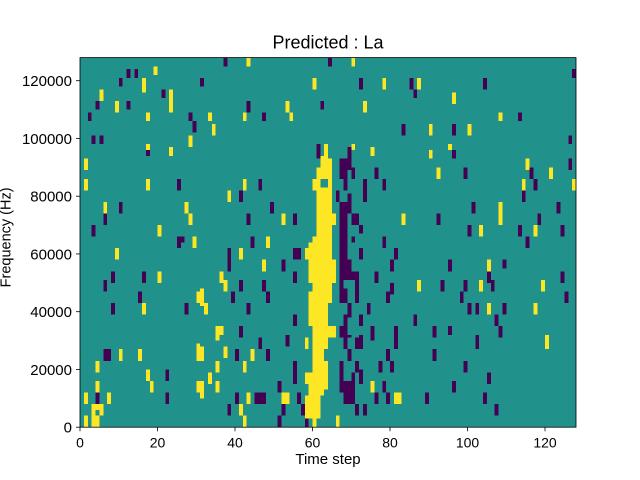  What do you see at coordinates (51, 312) in the screenshot?
I see `svg-text: 40000` at bounding box center [51, 312].